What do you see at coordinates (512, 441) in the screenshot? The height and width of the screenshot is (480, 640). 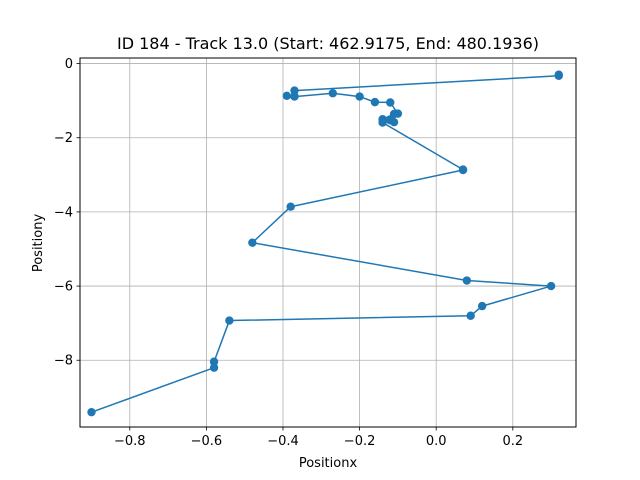 I see `x-tick-label: 0.2` at bounding box center [512, 441].